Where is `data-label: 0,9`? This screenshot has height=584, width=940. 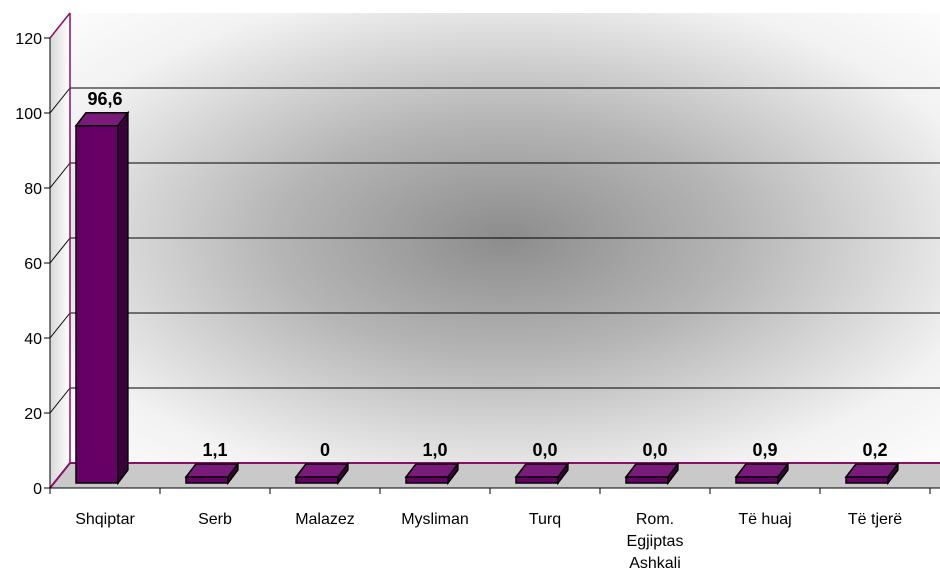 data-label: 0,9 is located at coordinates (764, 450).